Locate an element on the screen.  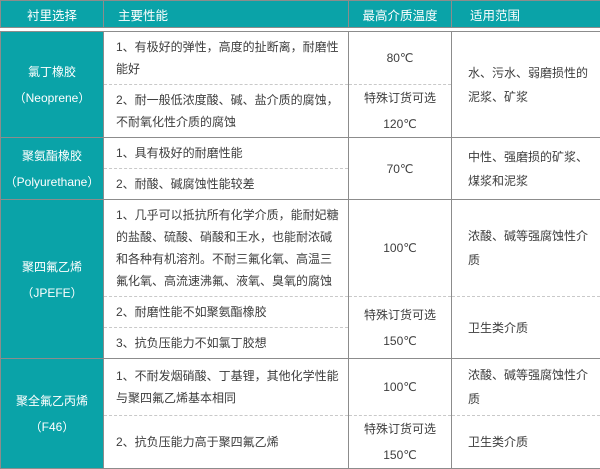
scope-cell: 中性、强磨损的矿浆、煤浆和泥浆 is located at coordinates (526, 169).